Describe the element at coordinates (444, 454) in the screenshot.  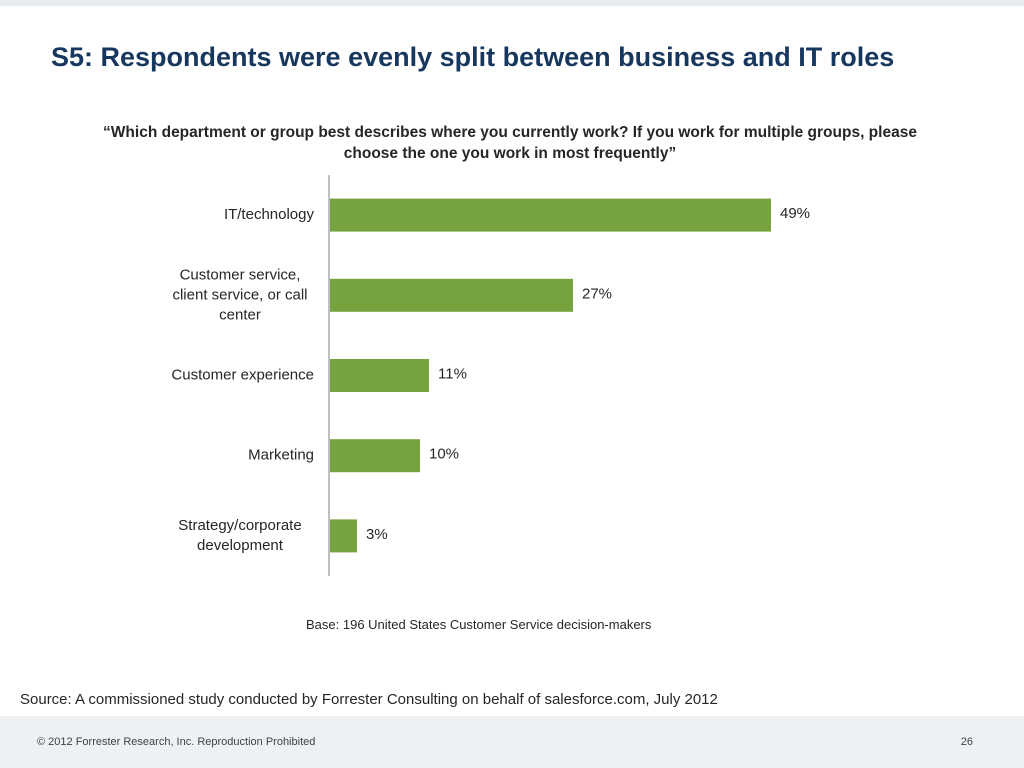
I see `bar-value-label: 10%` at that location.